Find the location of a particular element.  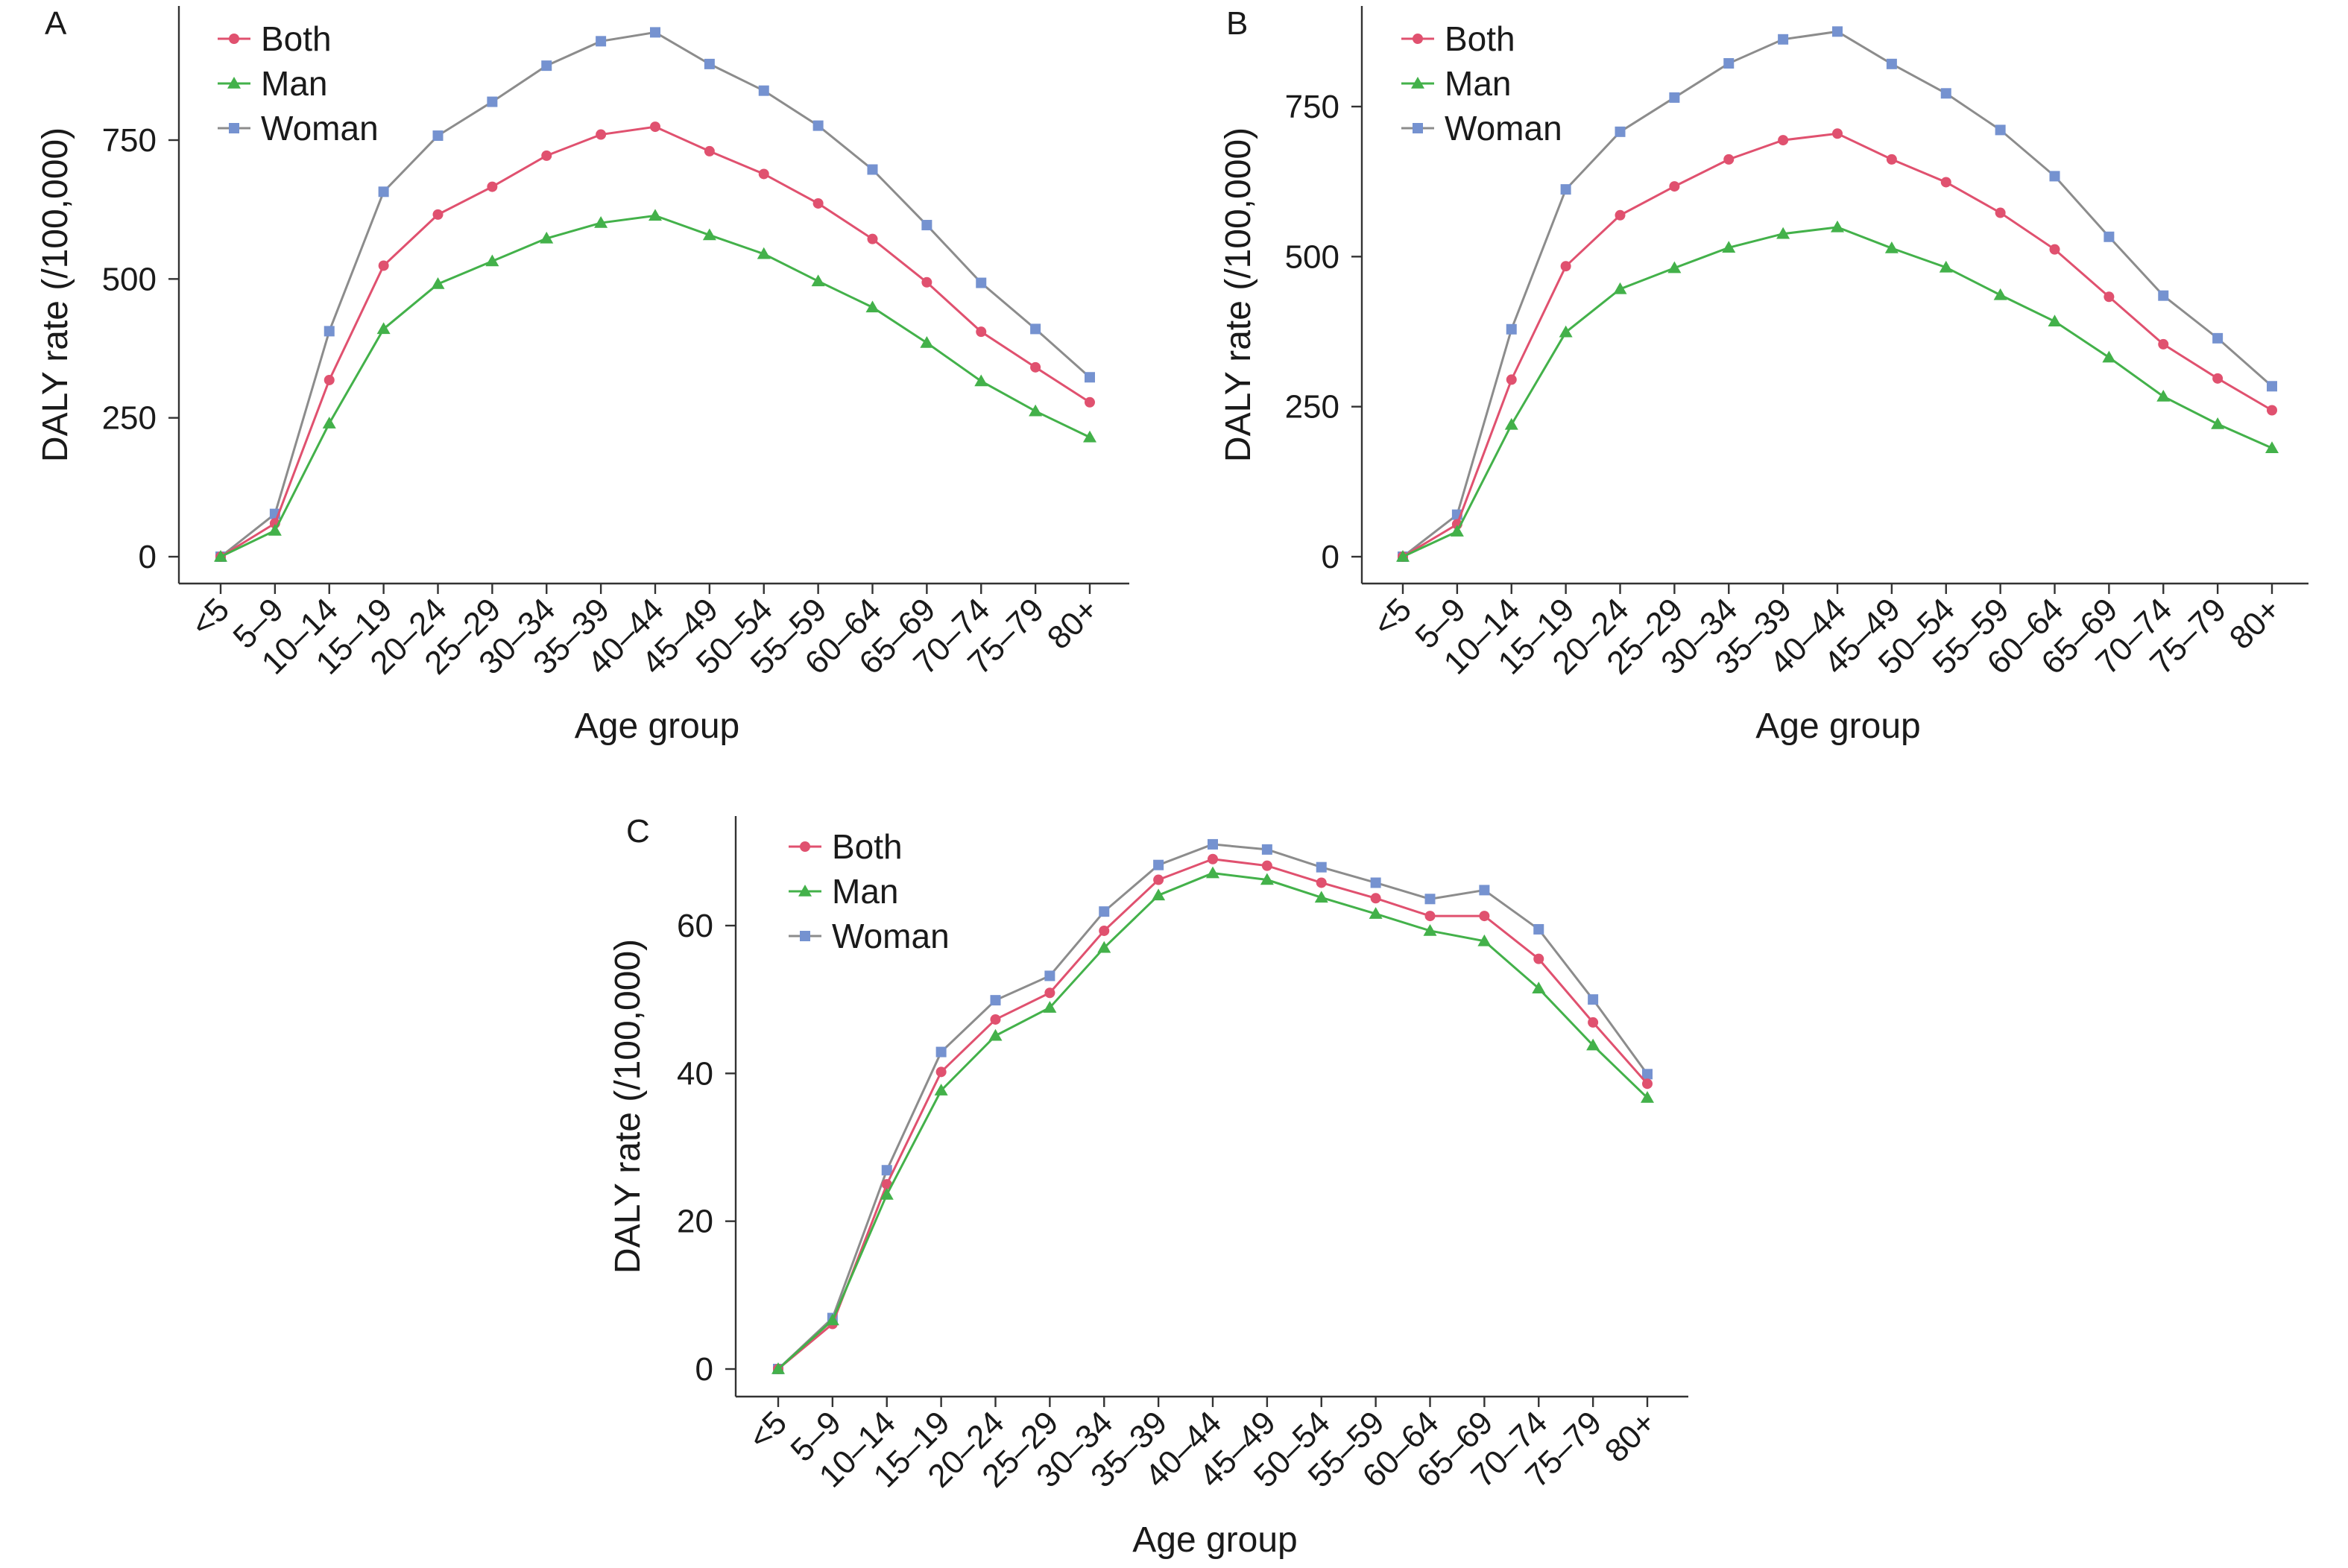

panel-b-legend-man-label: Man is located at coordinates (1478, 84).